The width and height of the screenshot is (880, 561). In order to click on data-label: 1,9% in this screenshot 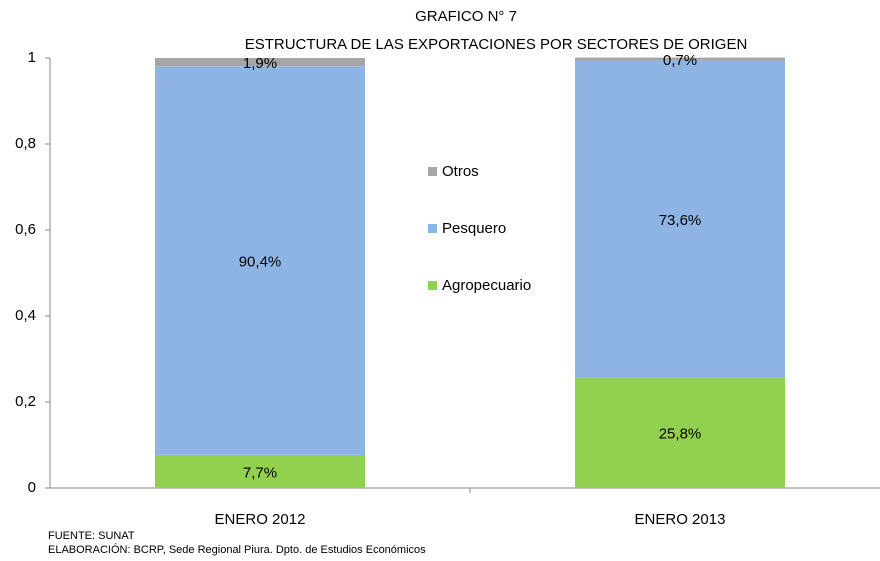, I will do `click(260, 63)`.